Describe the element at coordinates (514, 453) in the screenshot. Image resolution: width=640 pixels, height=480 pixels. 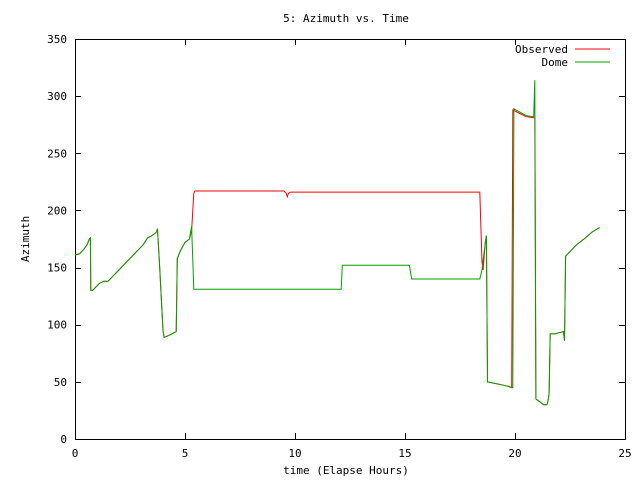
I see `x-tick-label: 20` at that location.